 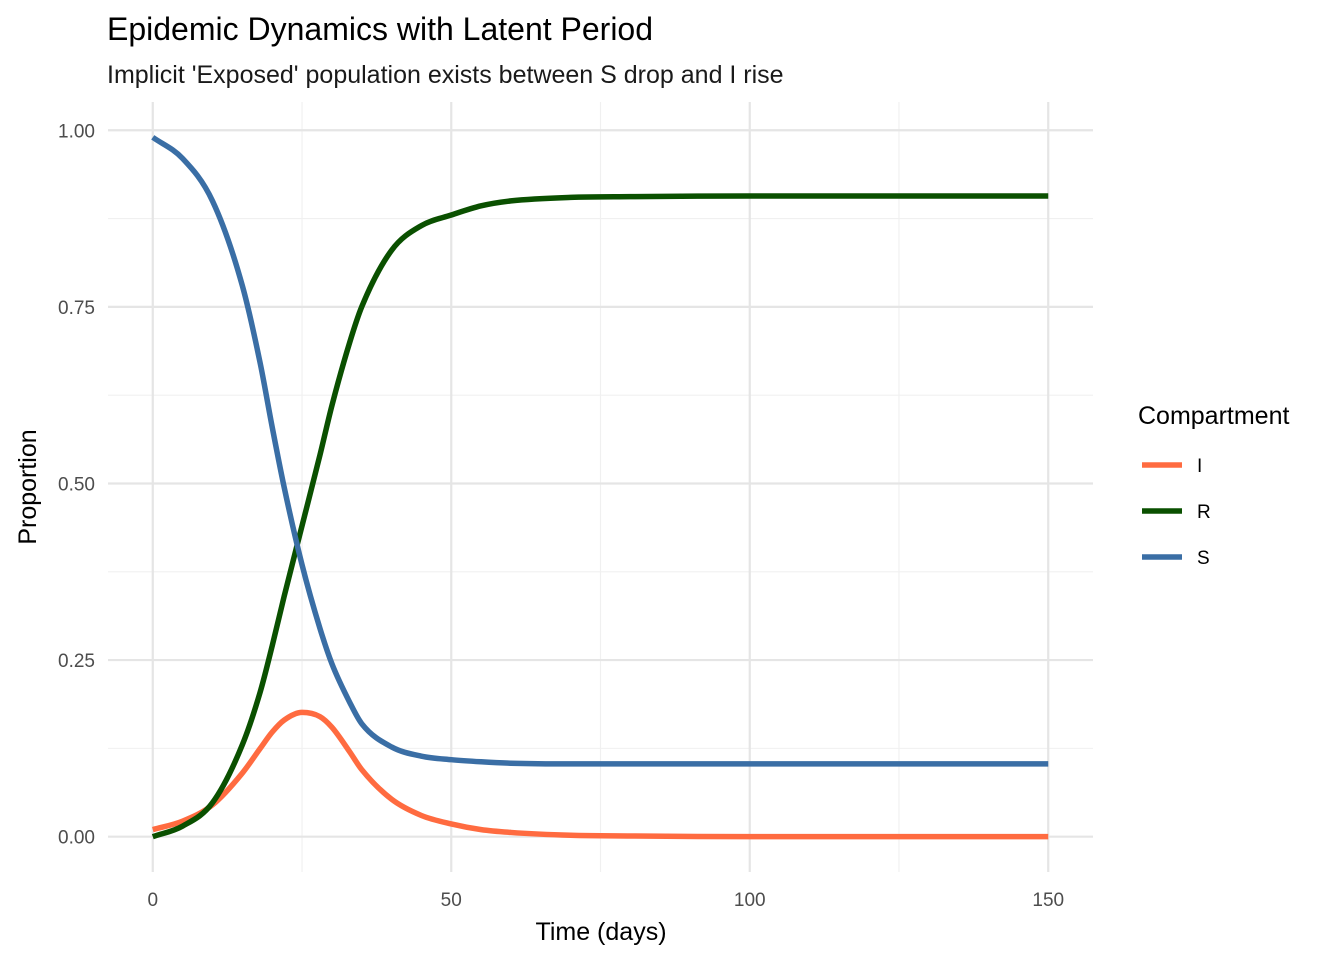 What do you see at coordinates (600, 774) in the screenshot?
I see `series-line-i` at bounding box center [600, 774].